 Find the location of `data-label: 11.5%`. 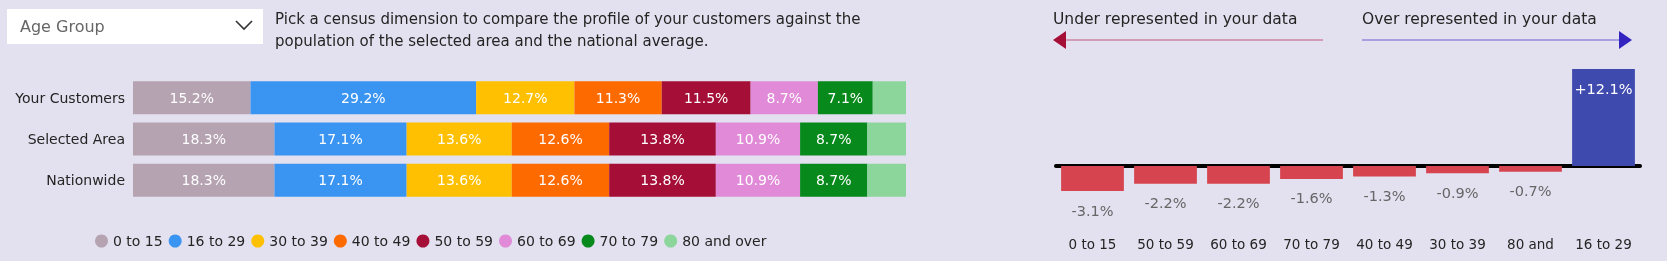

data-label: 11.5% is located at coordinates (706, 97).